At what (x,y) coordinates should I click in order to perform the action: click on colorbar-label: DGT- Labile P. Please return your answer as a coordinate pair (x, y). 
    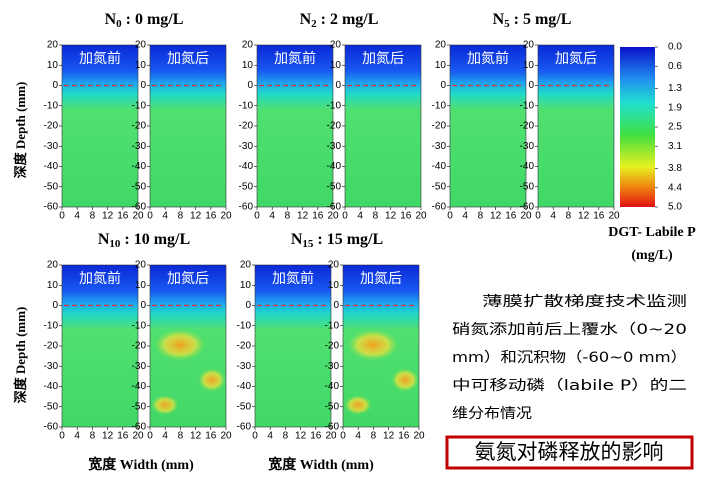
    Looking at the image, I should click on (652, 232).